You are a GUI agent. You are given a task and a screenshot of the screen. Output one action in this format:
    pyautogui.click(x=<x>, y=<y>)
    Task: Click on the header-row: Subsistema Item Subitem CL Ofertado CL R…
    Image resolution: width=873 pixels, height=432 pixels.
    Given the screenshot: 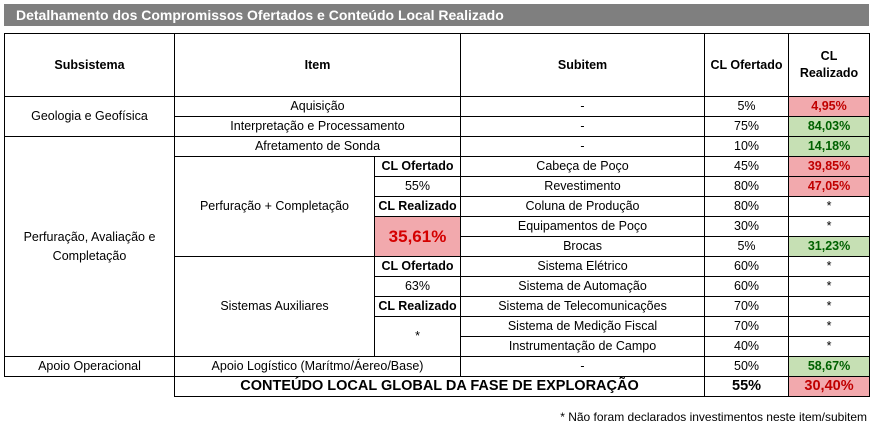 What is the action you would take?
    pyautogui.click(x=437, y=65)
    